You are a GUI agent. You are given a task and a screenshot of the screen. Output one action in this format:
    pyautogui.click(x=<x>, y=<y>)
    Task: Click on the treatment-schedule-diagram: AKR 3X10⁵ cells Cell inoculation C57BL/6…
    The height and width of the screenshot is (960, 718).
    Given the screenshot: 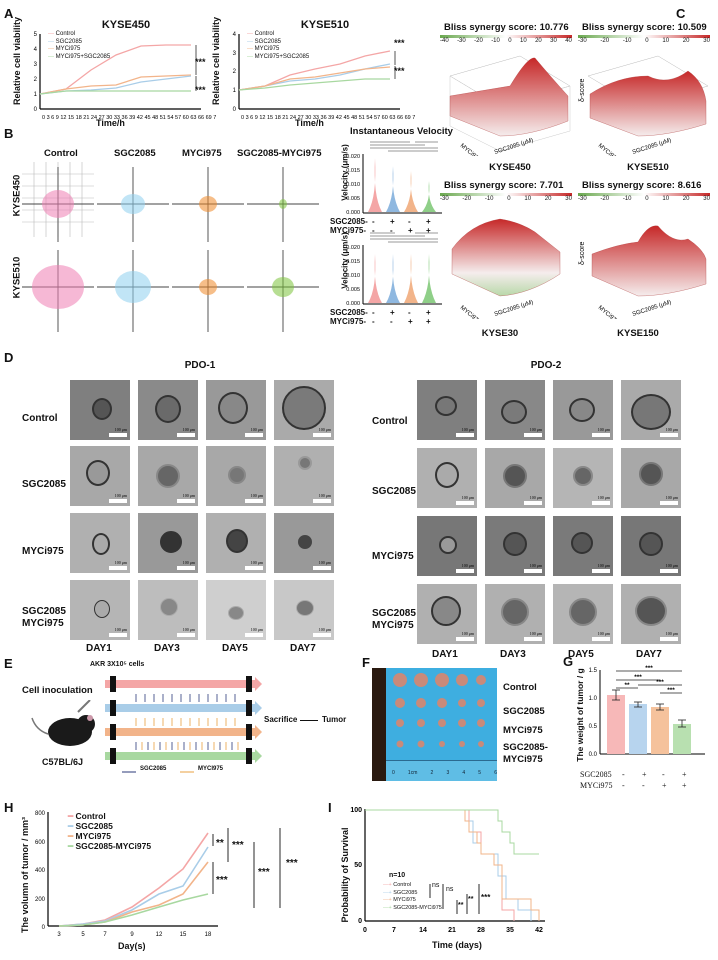 What is the action you would take?
    pyautogui.click(x=180, y=730)
    